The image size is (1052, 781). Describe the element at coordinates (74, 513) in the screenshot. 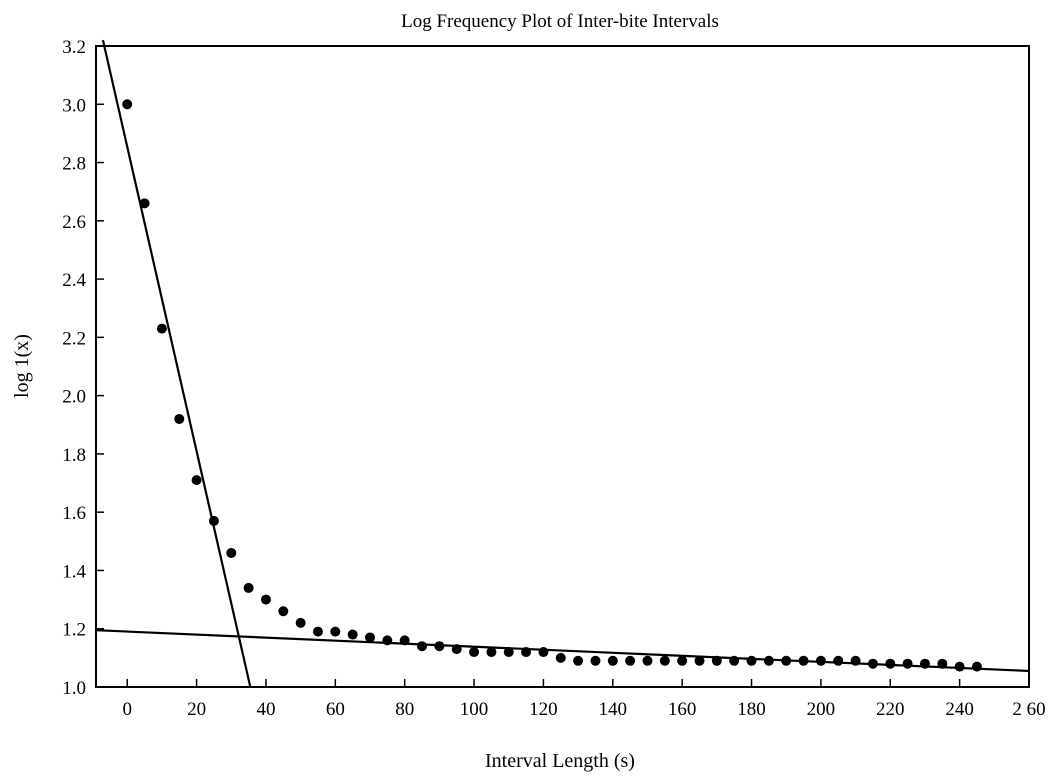

I see `y-tick-label: 1.6` at that location.